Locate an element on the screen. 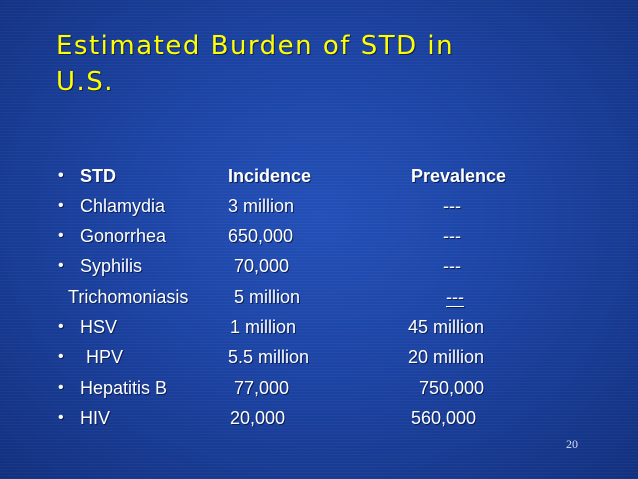 Image resolution: width=638 pixels, height=479 pixels. table-row: Trichomoniasis 5 million --- is located at coordinates (319, 297).